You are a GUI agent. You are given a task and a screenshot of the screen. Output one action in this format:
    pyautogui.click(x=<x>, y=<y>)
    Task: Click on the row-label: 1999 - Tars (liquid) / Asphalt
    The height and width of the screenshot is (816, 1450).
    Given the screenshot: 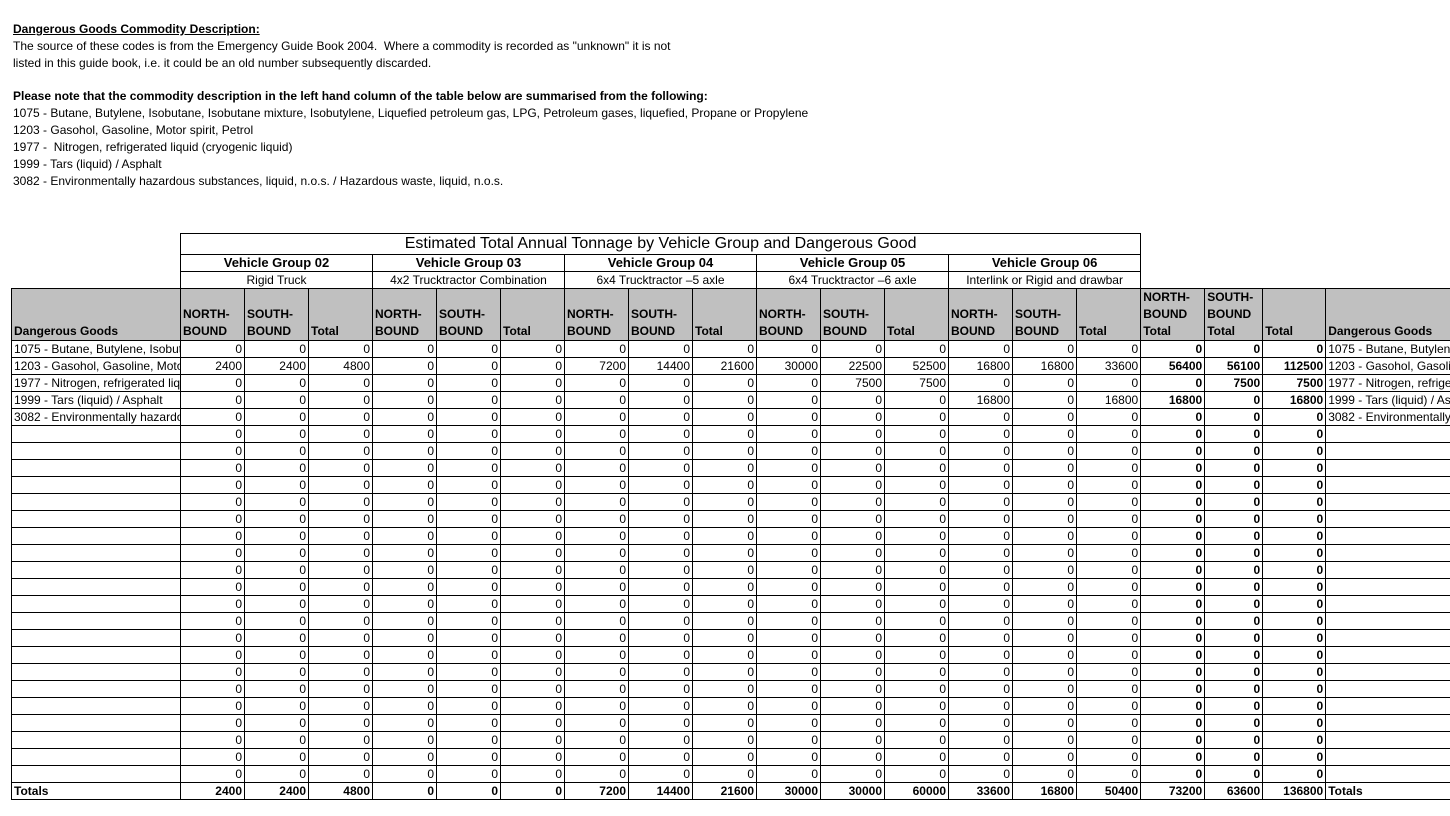 What is the action you would take?
    pyautogui.click(x=96, y=400)
    